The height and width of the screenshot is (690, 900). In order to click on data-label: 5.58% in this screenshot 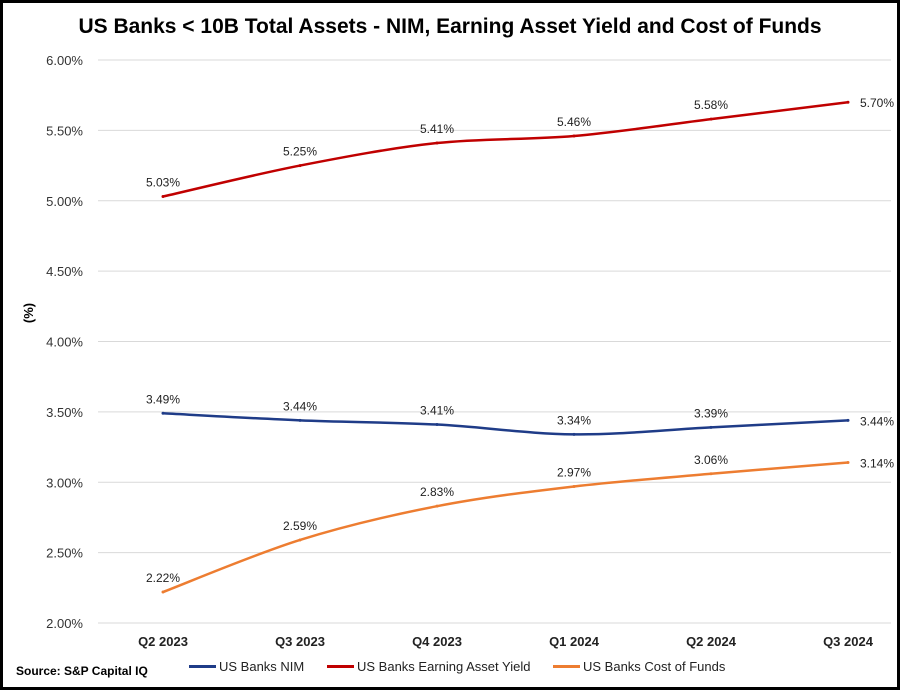, I will do `click(711, 105)`.